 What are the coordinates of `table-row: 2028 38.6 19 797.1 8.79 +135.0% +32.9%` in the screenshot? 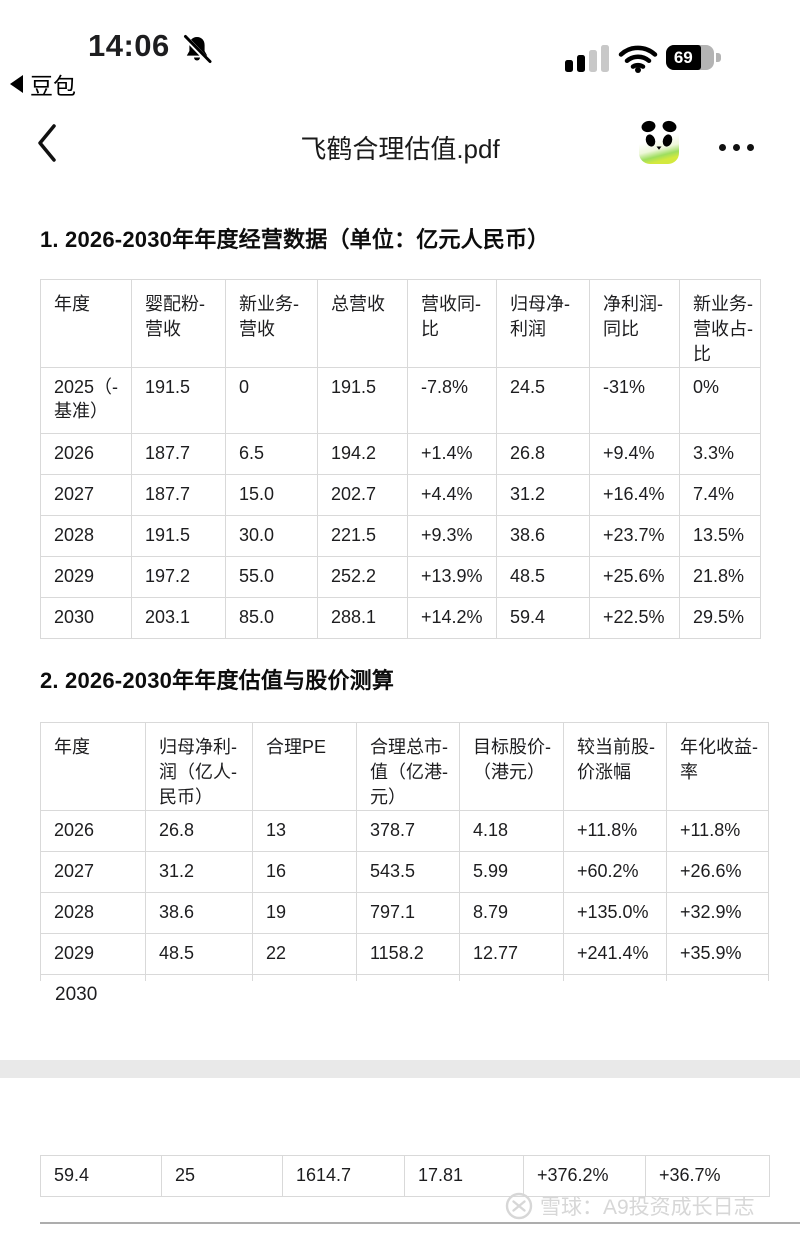 It's located at (404, 913).